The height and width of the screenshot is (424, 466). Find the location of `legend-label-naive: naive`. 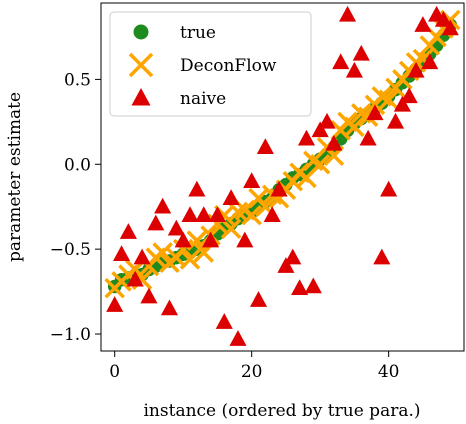

legend-label-naive: naive is located at coordinates (203, 99).